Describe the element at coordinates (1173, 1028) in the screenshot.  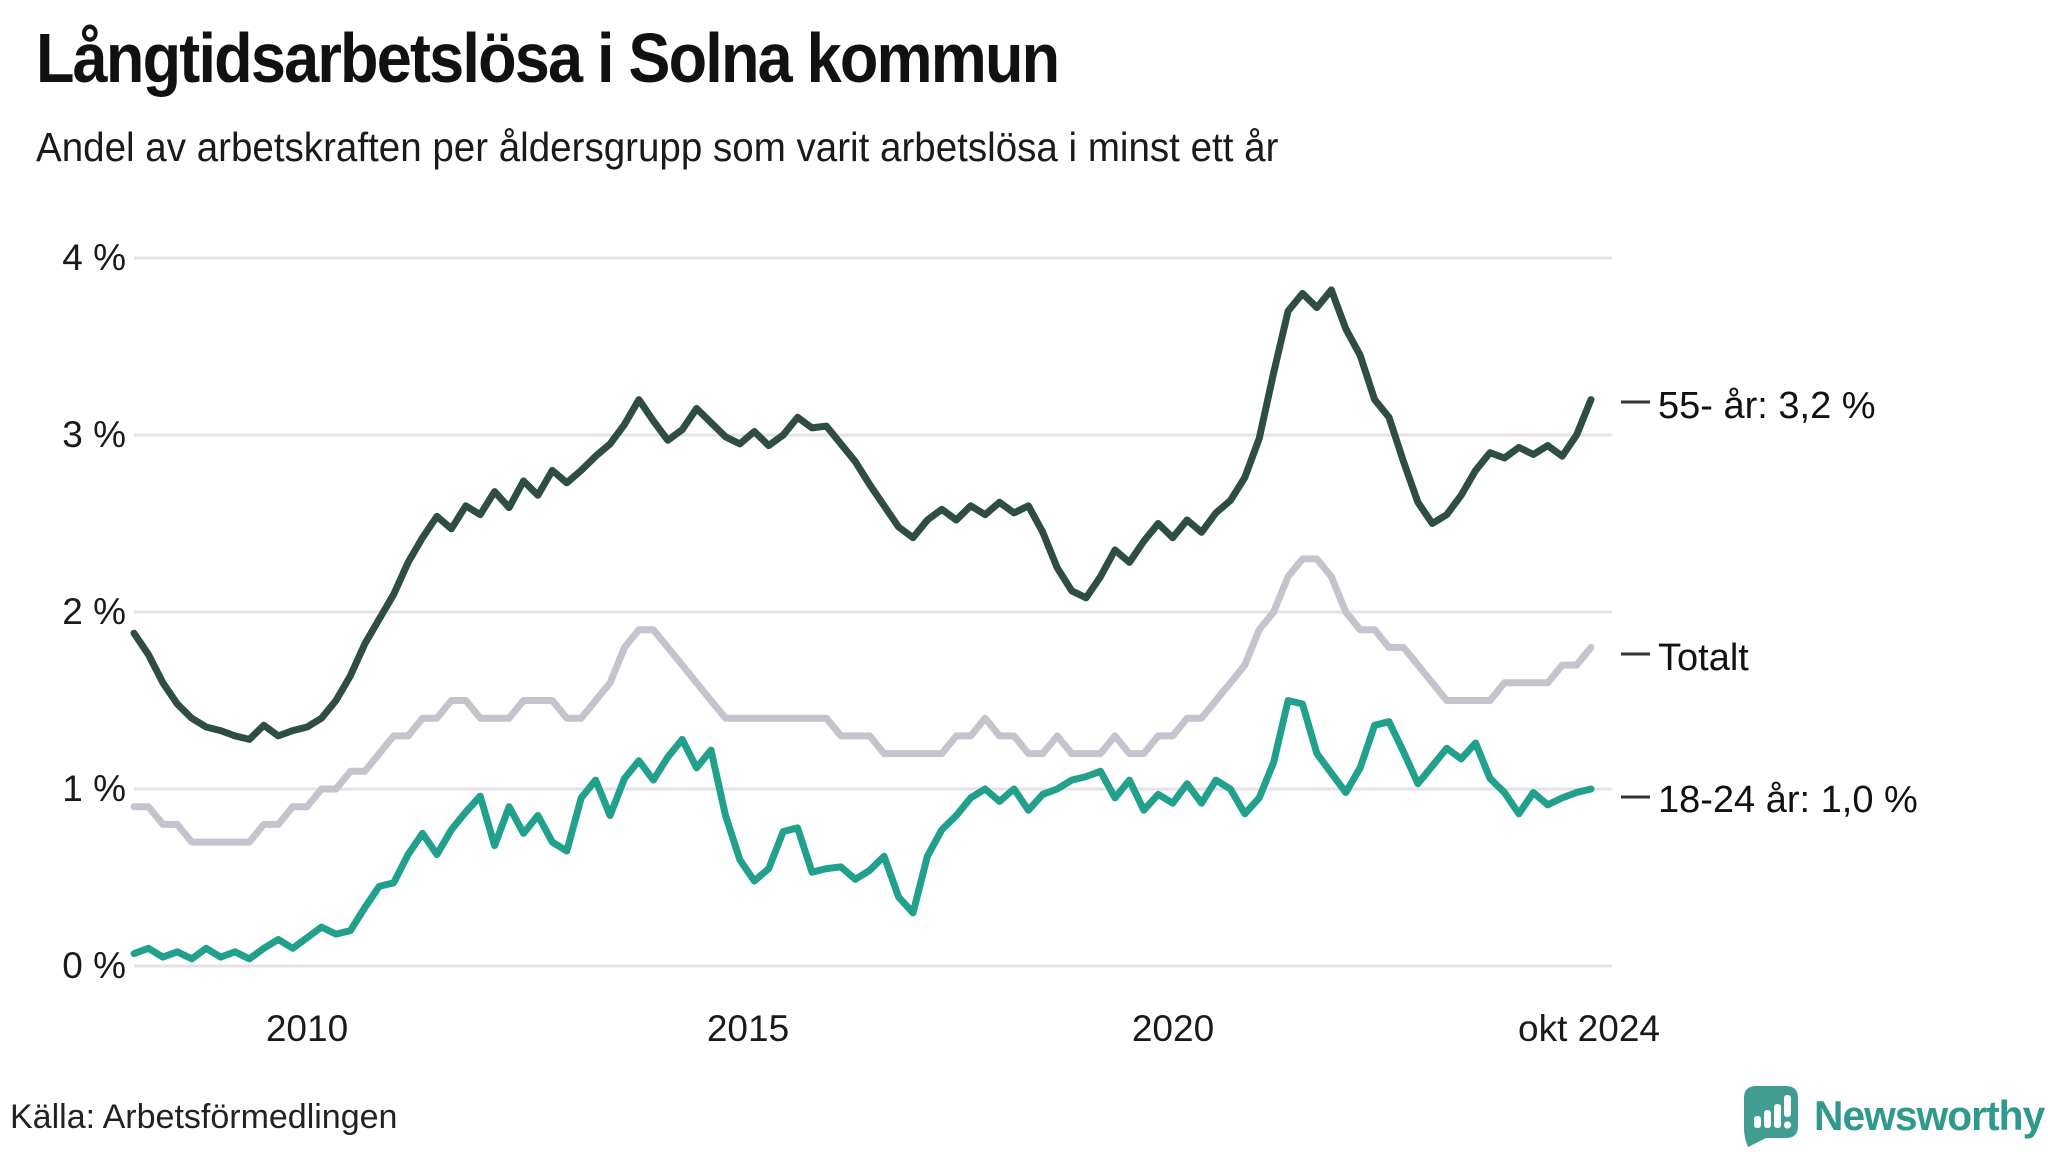
I see `x-axis-tick-2020: 2020` at that location.